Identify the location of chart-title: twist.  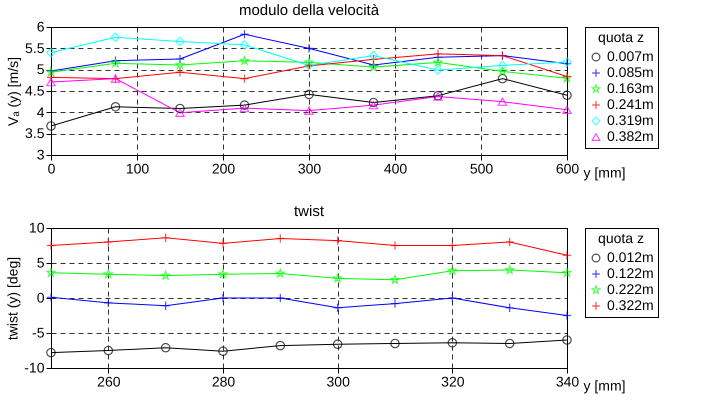
(309, 211).